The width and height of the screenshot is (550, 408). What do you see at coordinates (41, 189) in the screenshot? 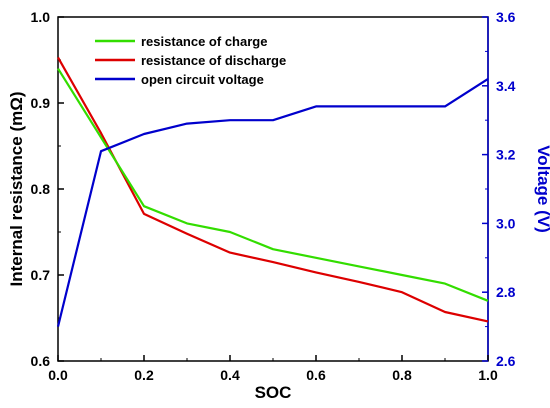
I see `y-left-tick-label: 0.8` at bounding box center [41, 189].